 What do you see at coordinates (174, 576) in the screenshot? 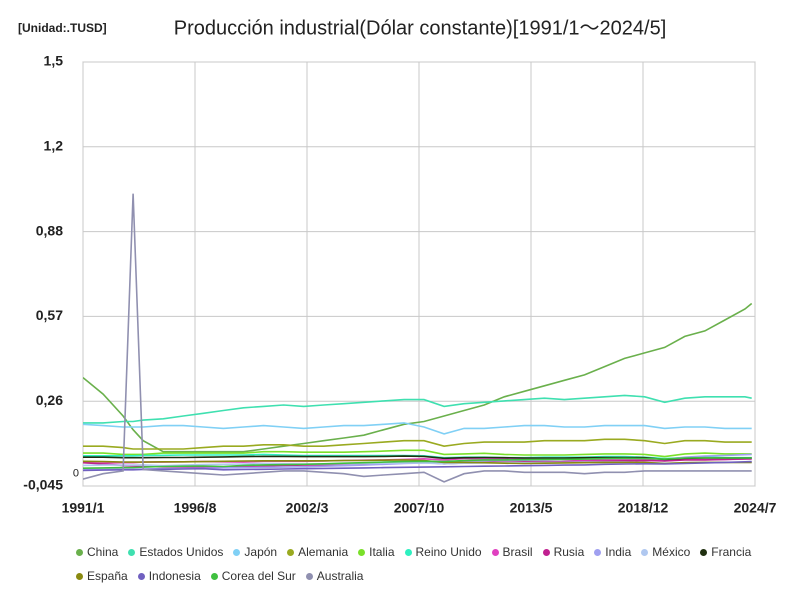
I see `legend-label: Indonesia` at bounding box center [174, 576].